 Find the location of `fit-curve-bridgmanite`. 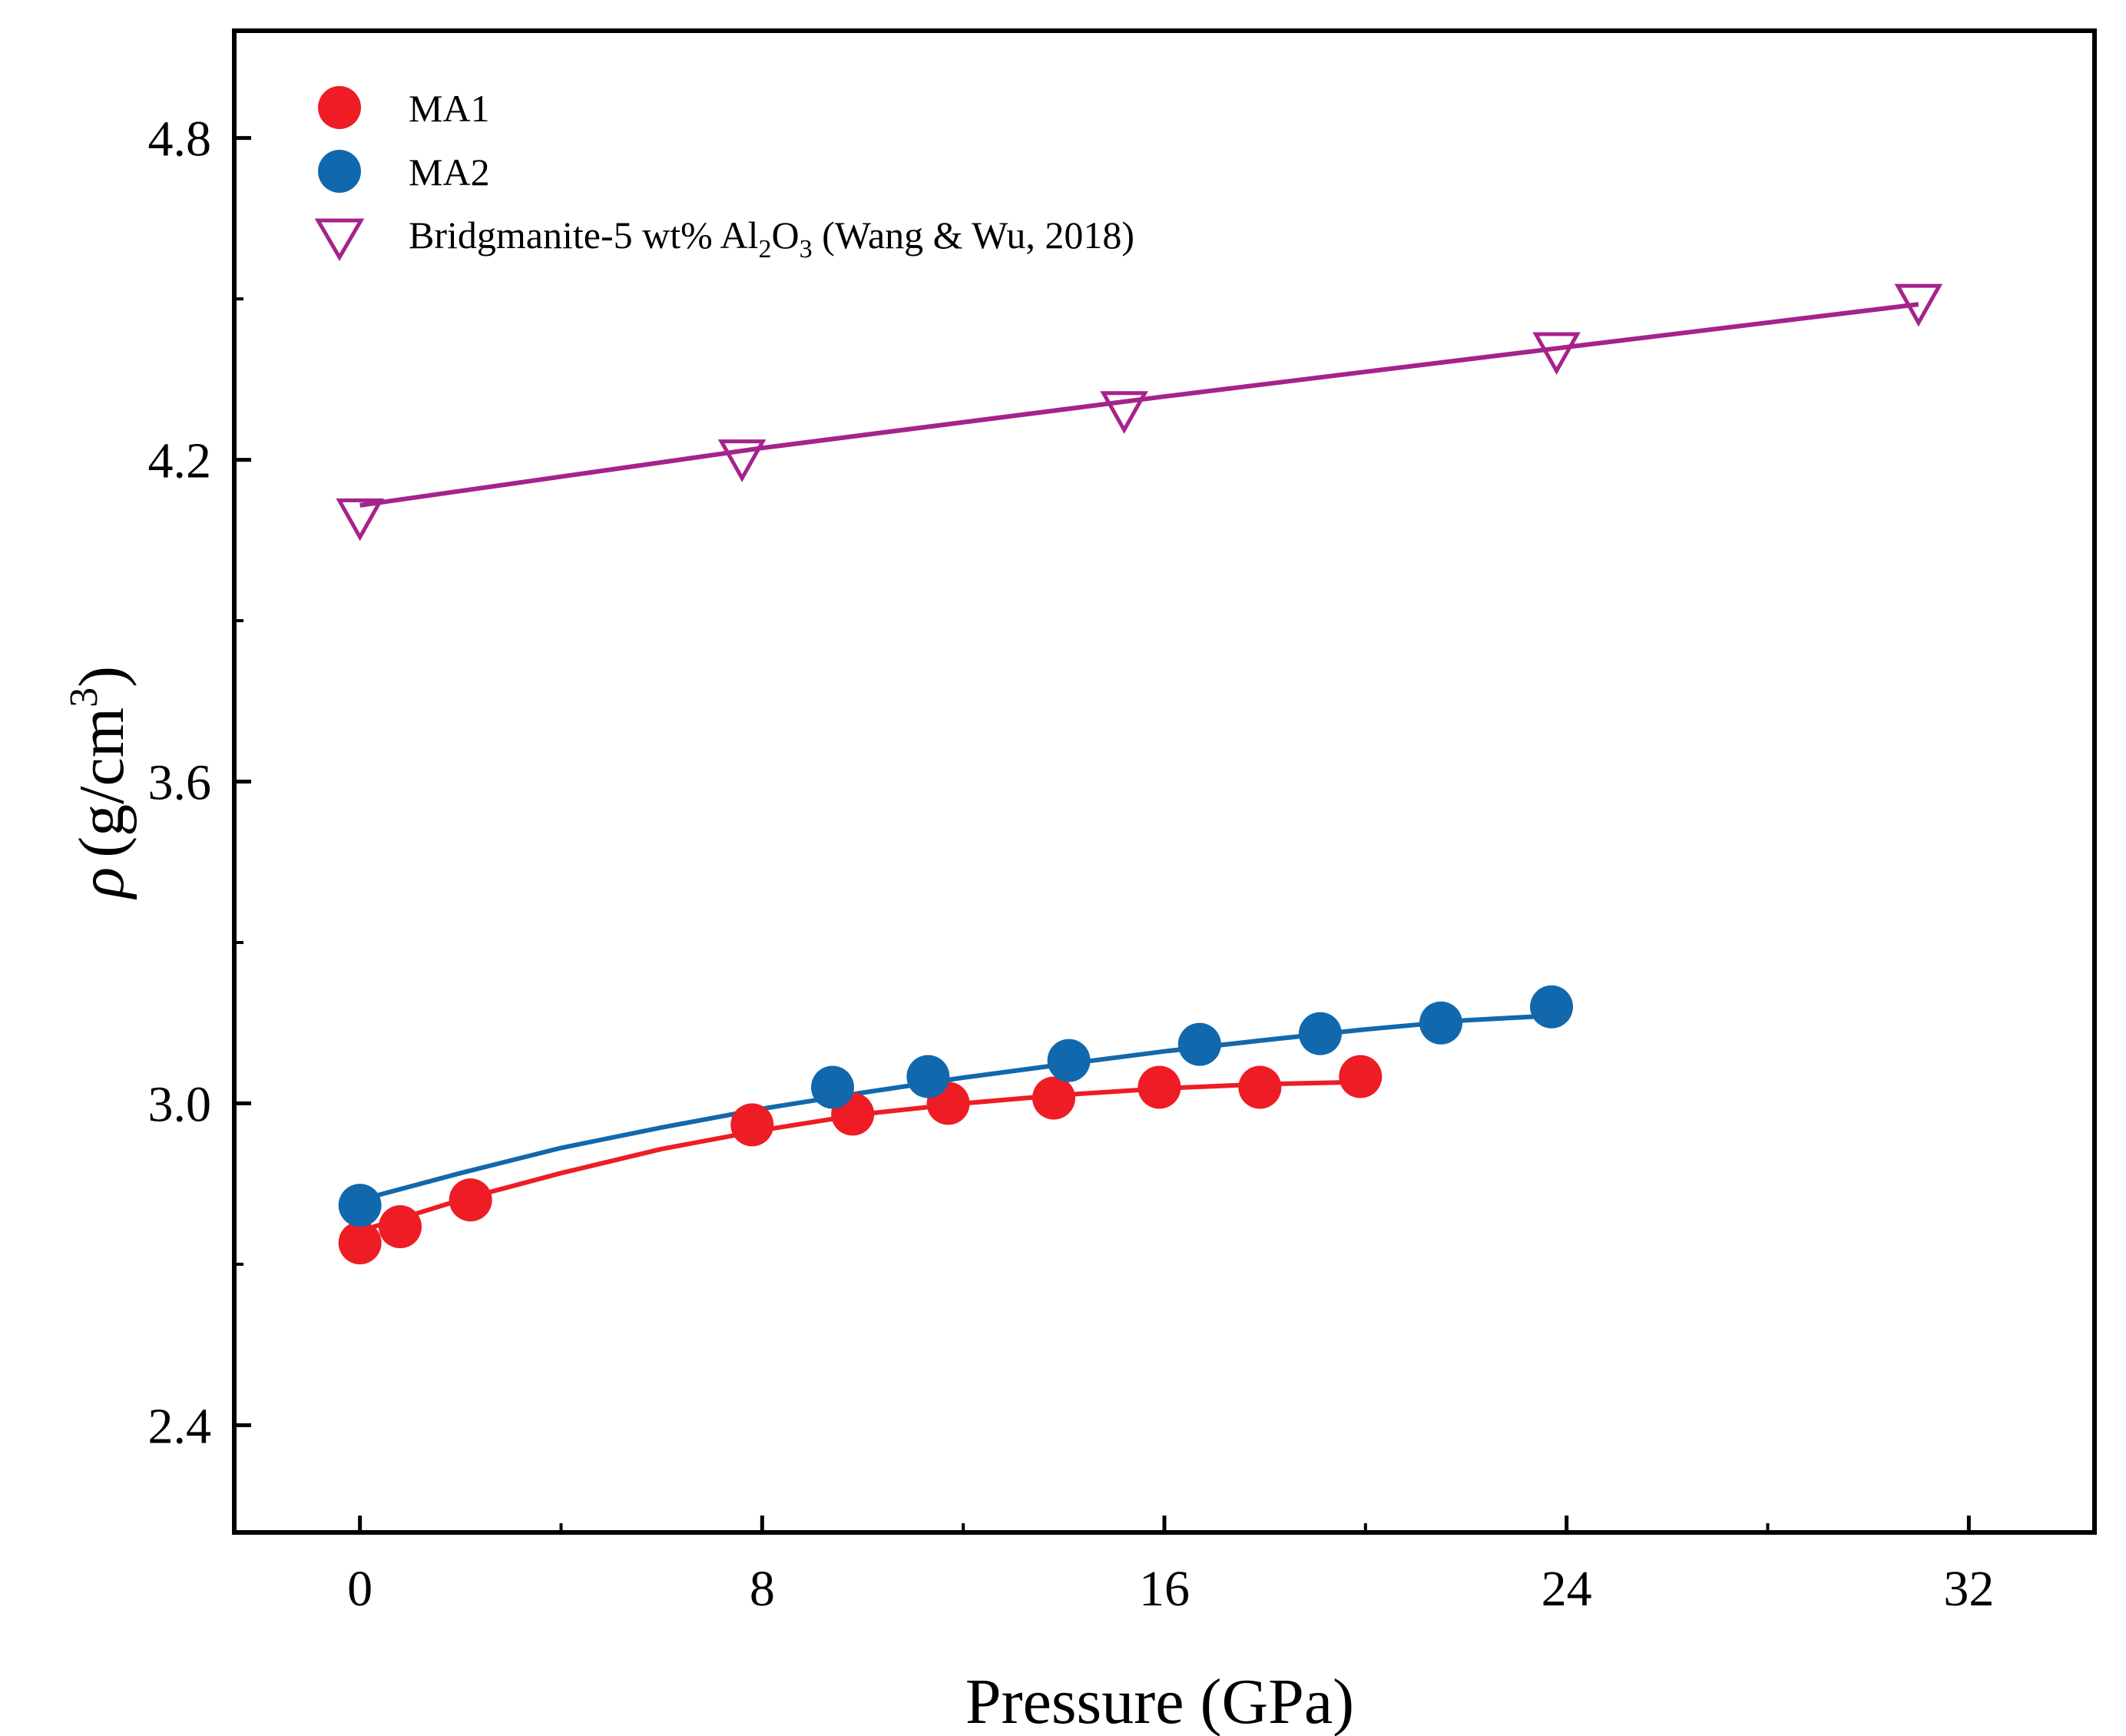

fit-curve-bridgmanite is located at coordinates (1139, 405).